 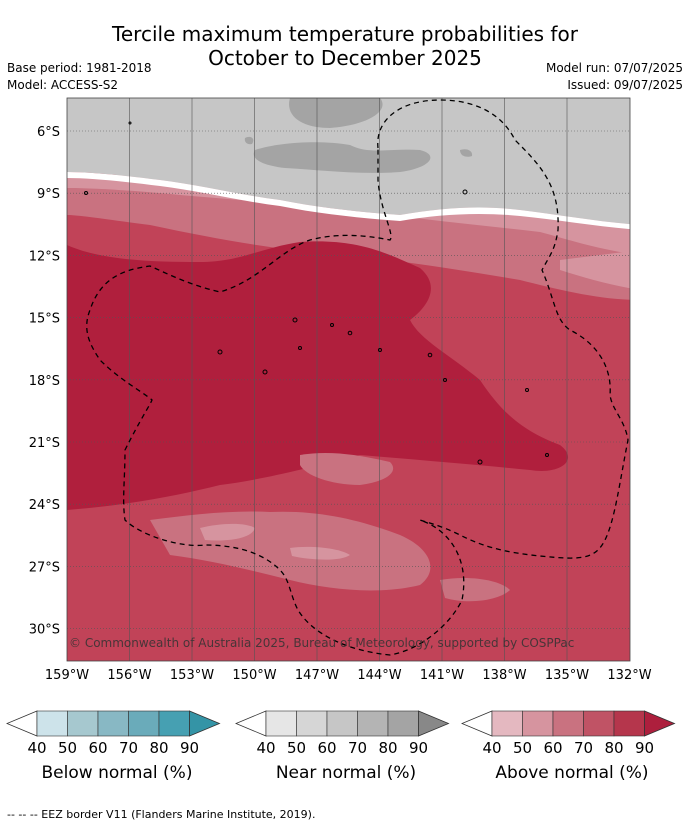 I want to click on legend-ticks-above: 40 50 60 70 80 90, so click(x=572, y=749).